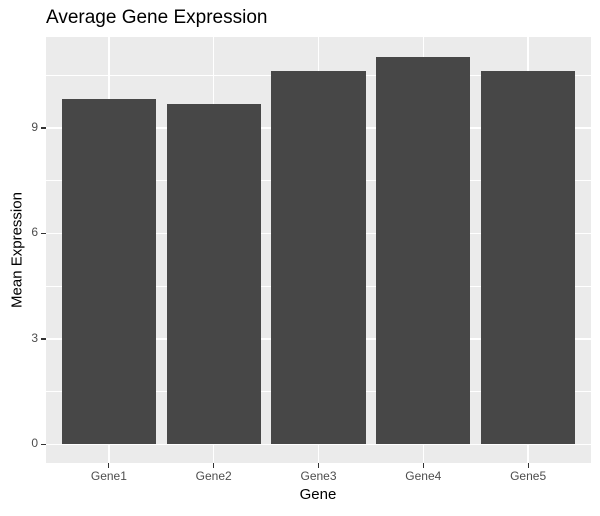  I want to click on x-tick-label: Gene4, so click(423, 476).